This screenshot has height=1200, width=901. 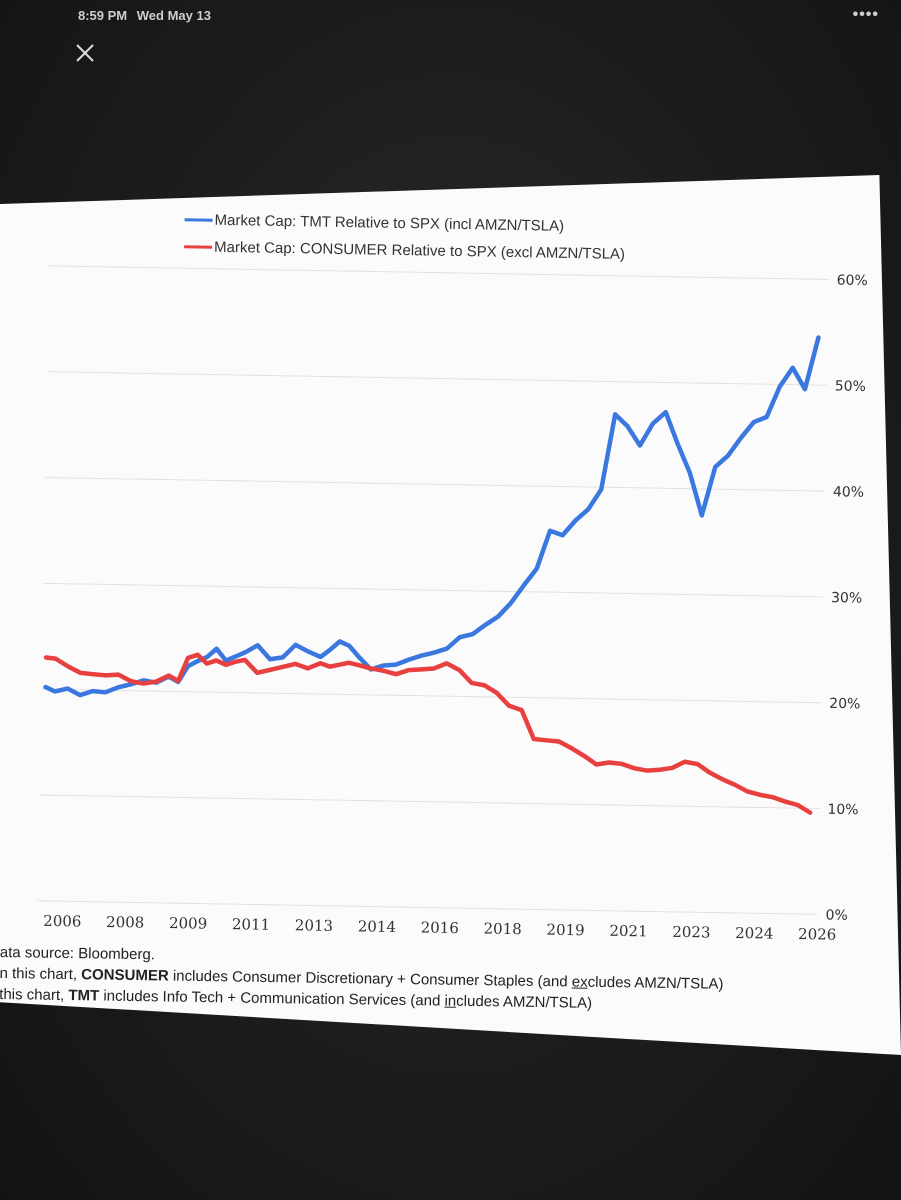 I want to click on y-tick-label: 20%, so click(x=844, y=704).